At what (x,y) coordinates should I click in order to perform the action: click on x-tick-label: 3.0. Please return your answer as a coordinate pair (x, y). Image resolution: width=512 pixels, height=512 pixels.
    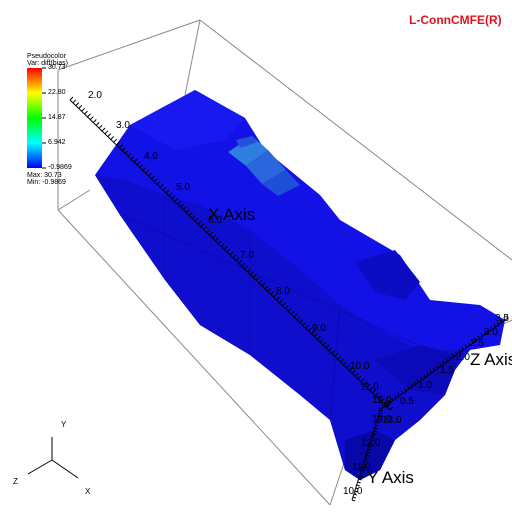
    Looking at the image, I should click on (123, 125).